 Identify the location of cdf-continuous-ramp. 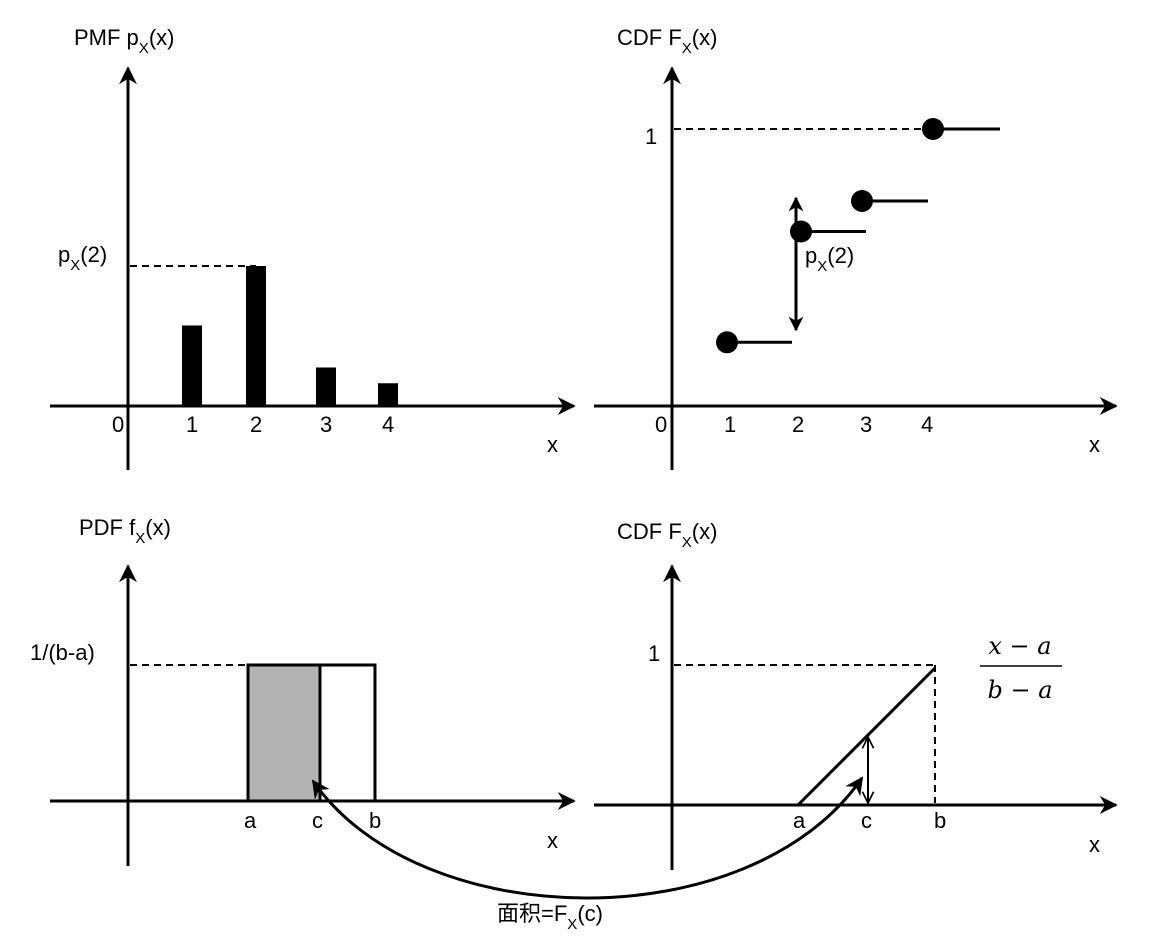
(866, 736).